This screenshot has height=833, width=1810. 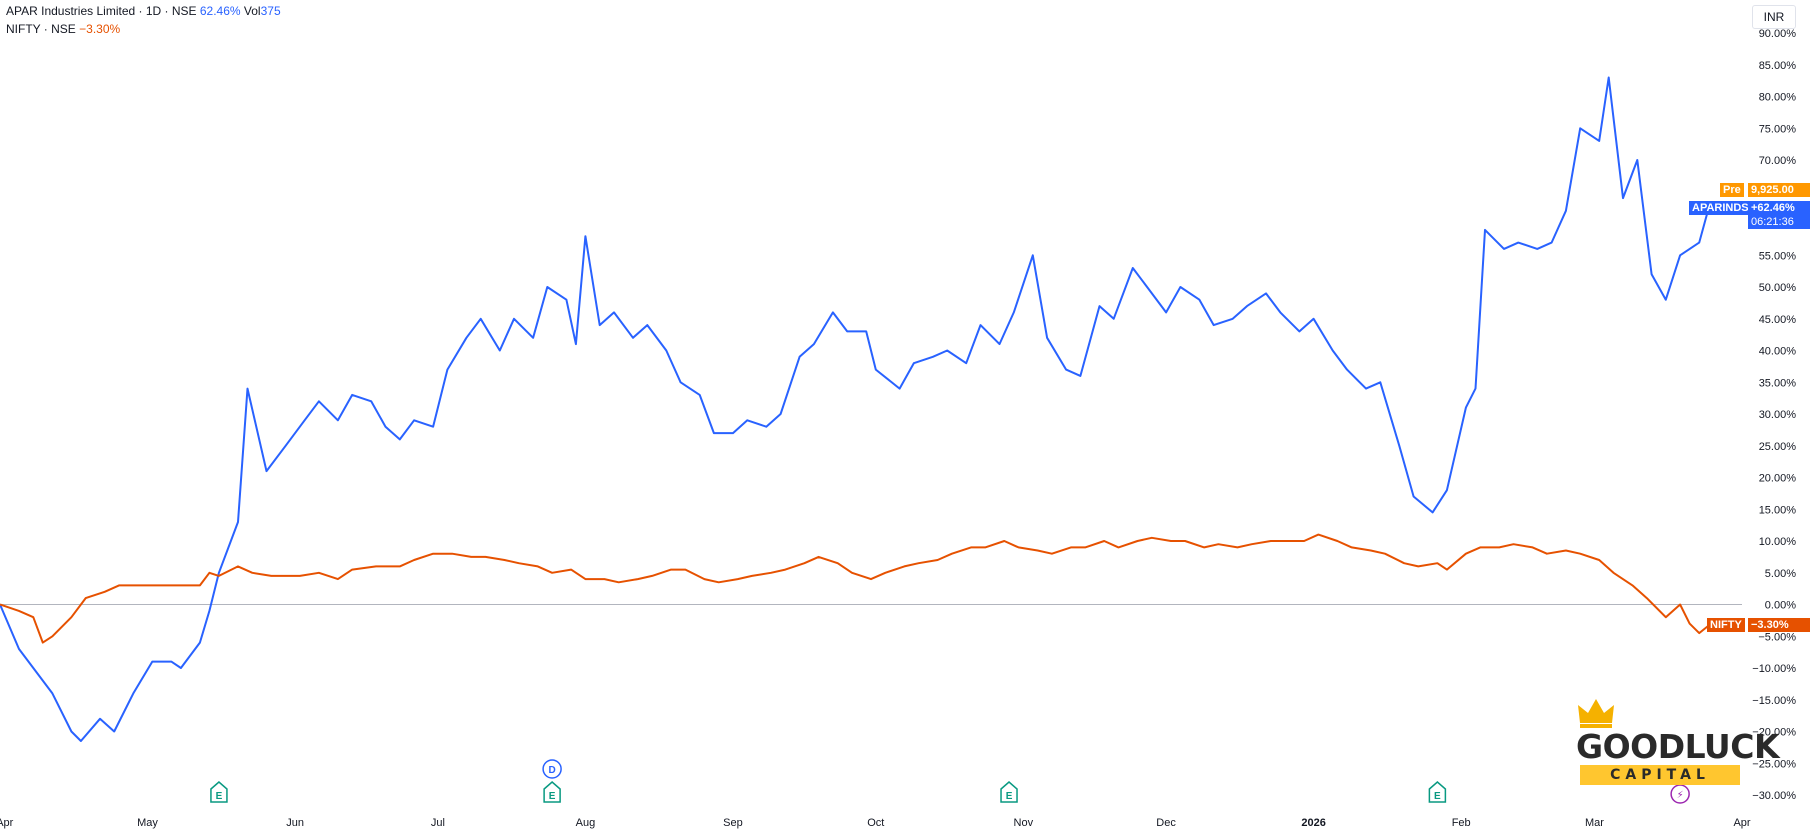 What do you see at coordinates (220, 11) in the screenshot?
I see `main-series-change: 62.46%` at bounding box center [220, 11].